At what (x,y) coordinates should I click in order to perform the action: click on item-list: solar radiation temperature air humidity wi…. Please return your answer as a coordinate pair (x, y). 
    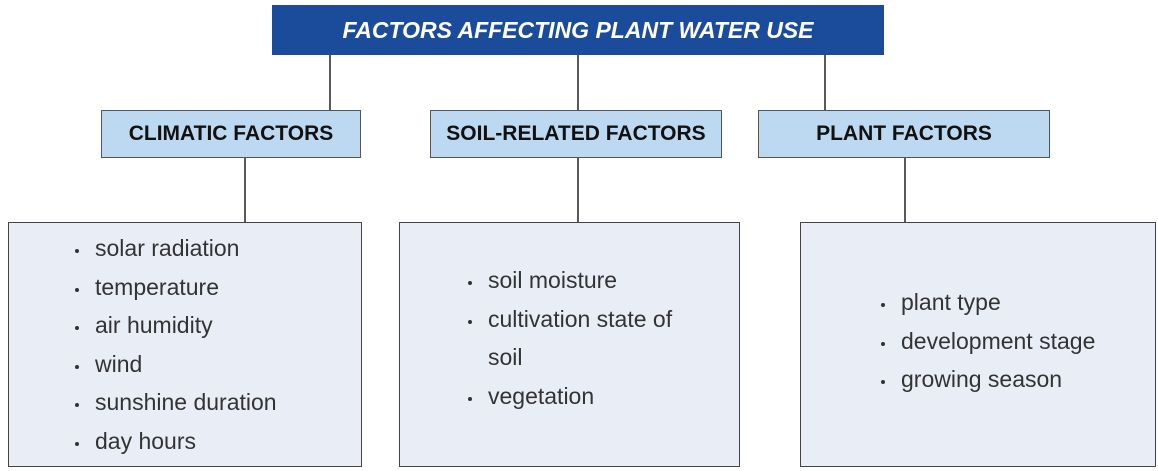
    Looking at the image, I should click on (215, 344).